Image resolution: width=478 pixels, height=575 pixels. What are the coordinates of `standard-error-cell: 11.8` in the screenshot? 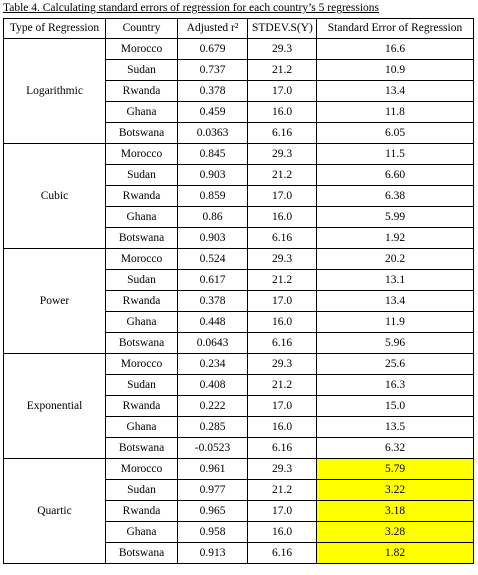 It's located at (395, 112).